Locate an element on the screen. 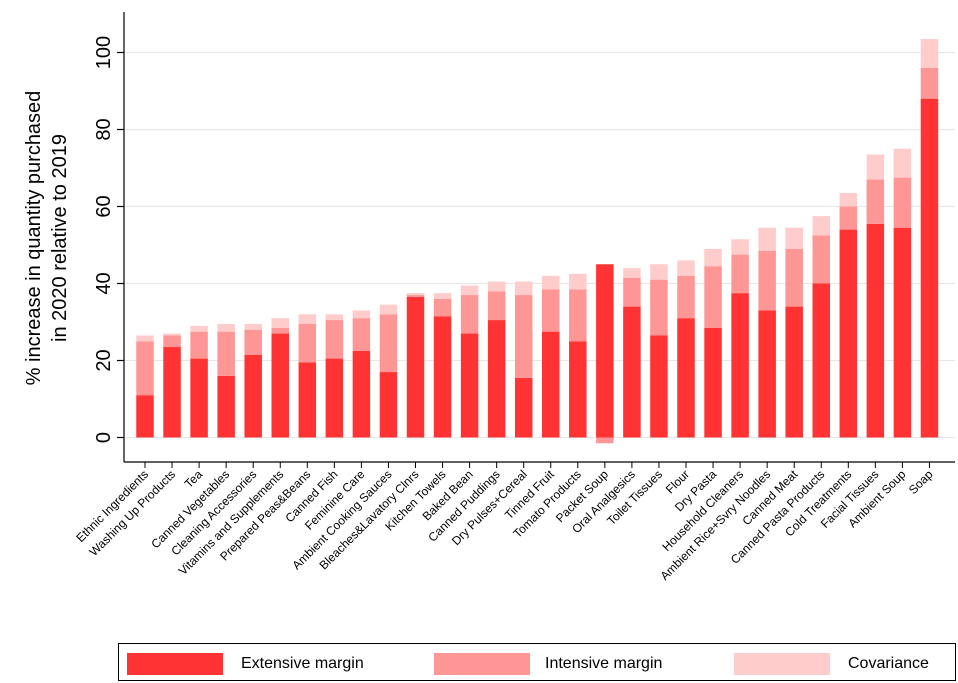 This screenshot has width=958, height=683. y-axis-ticks: 0 20 40 60 80 100 is located at coordinates (108, 239).